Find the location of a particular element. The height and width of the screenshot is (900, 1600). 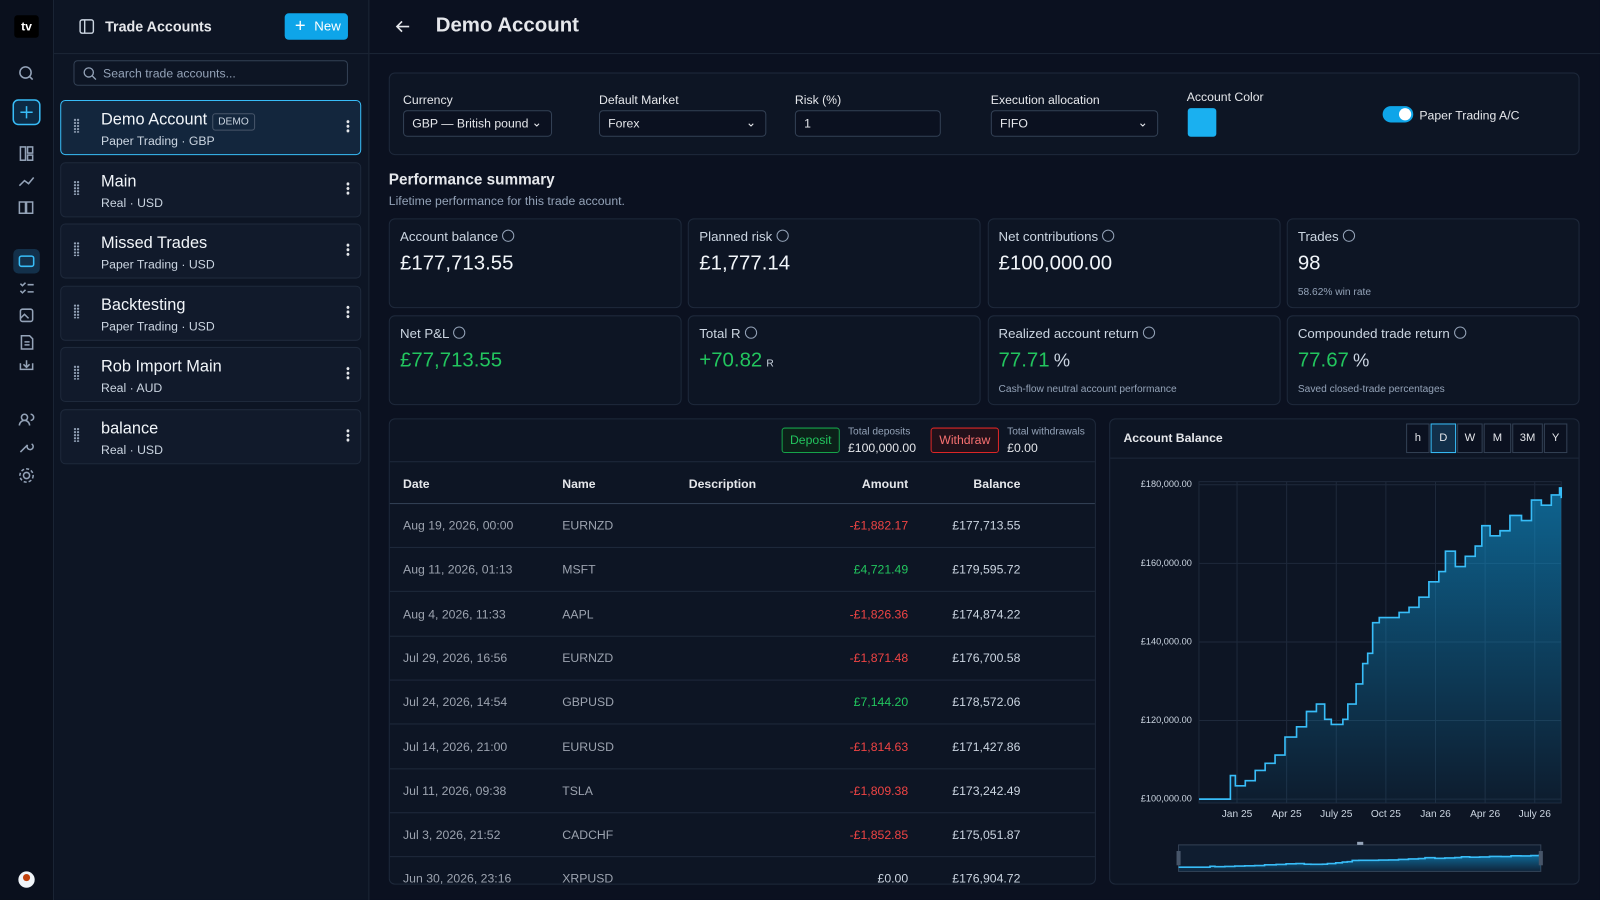

cell-balance: £175,051.87 is located at coordinates (986, 834).